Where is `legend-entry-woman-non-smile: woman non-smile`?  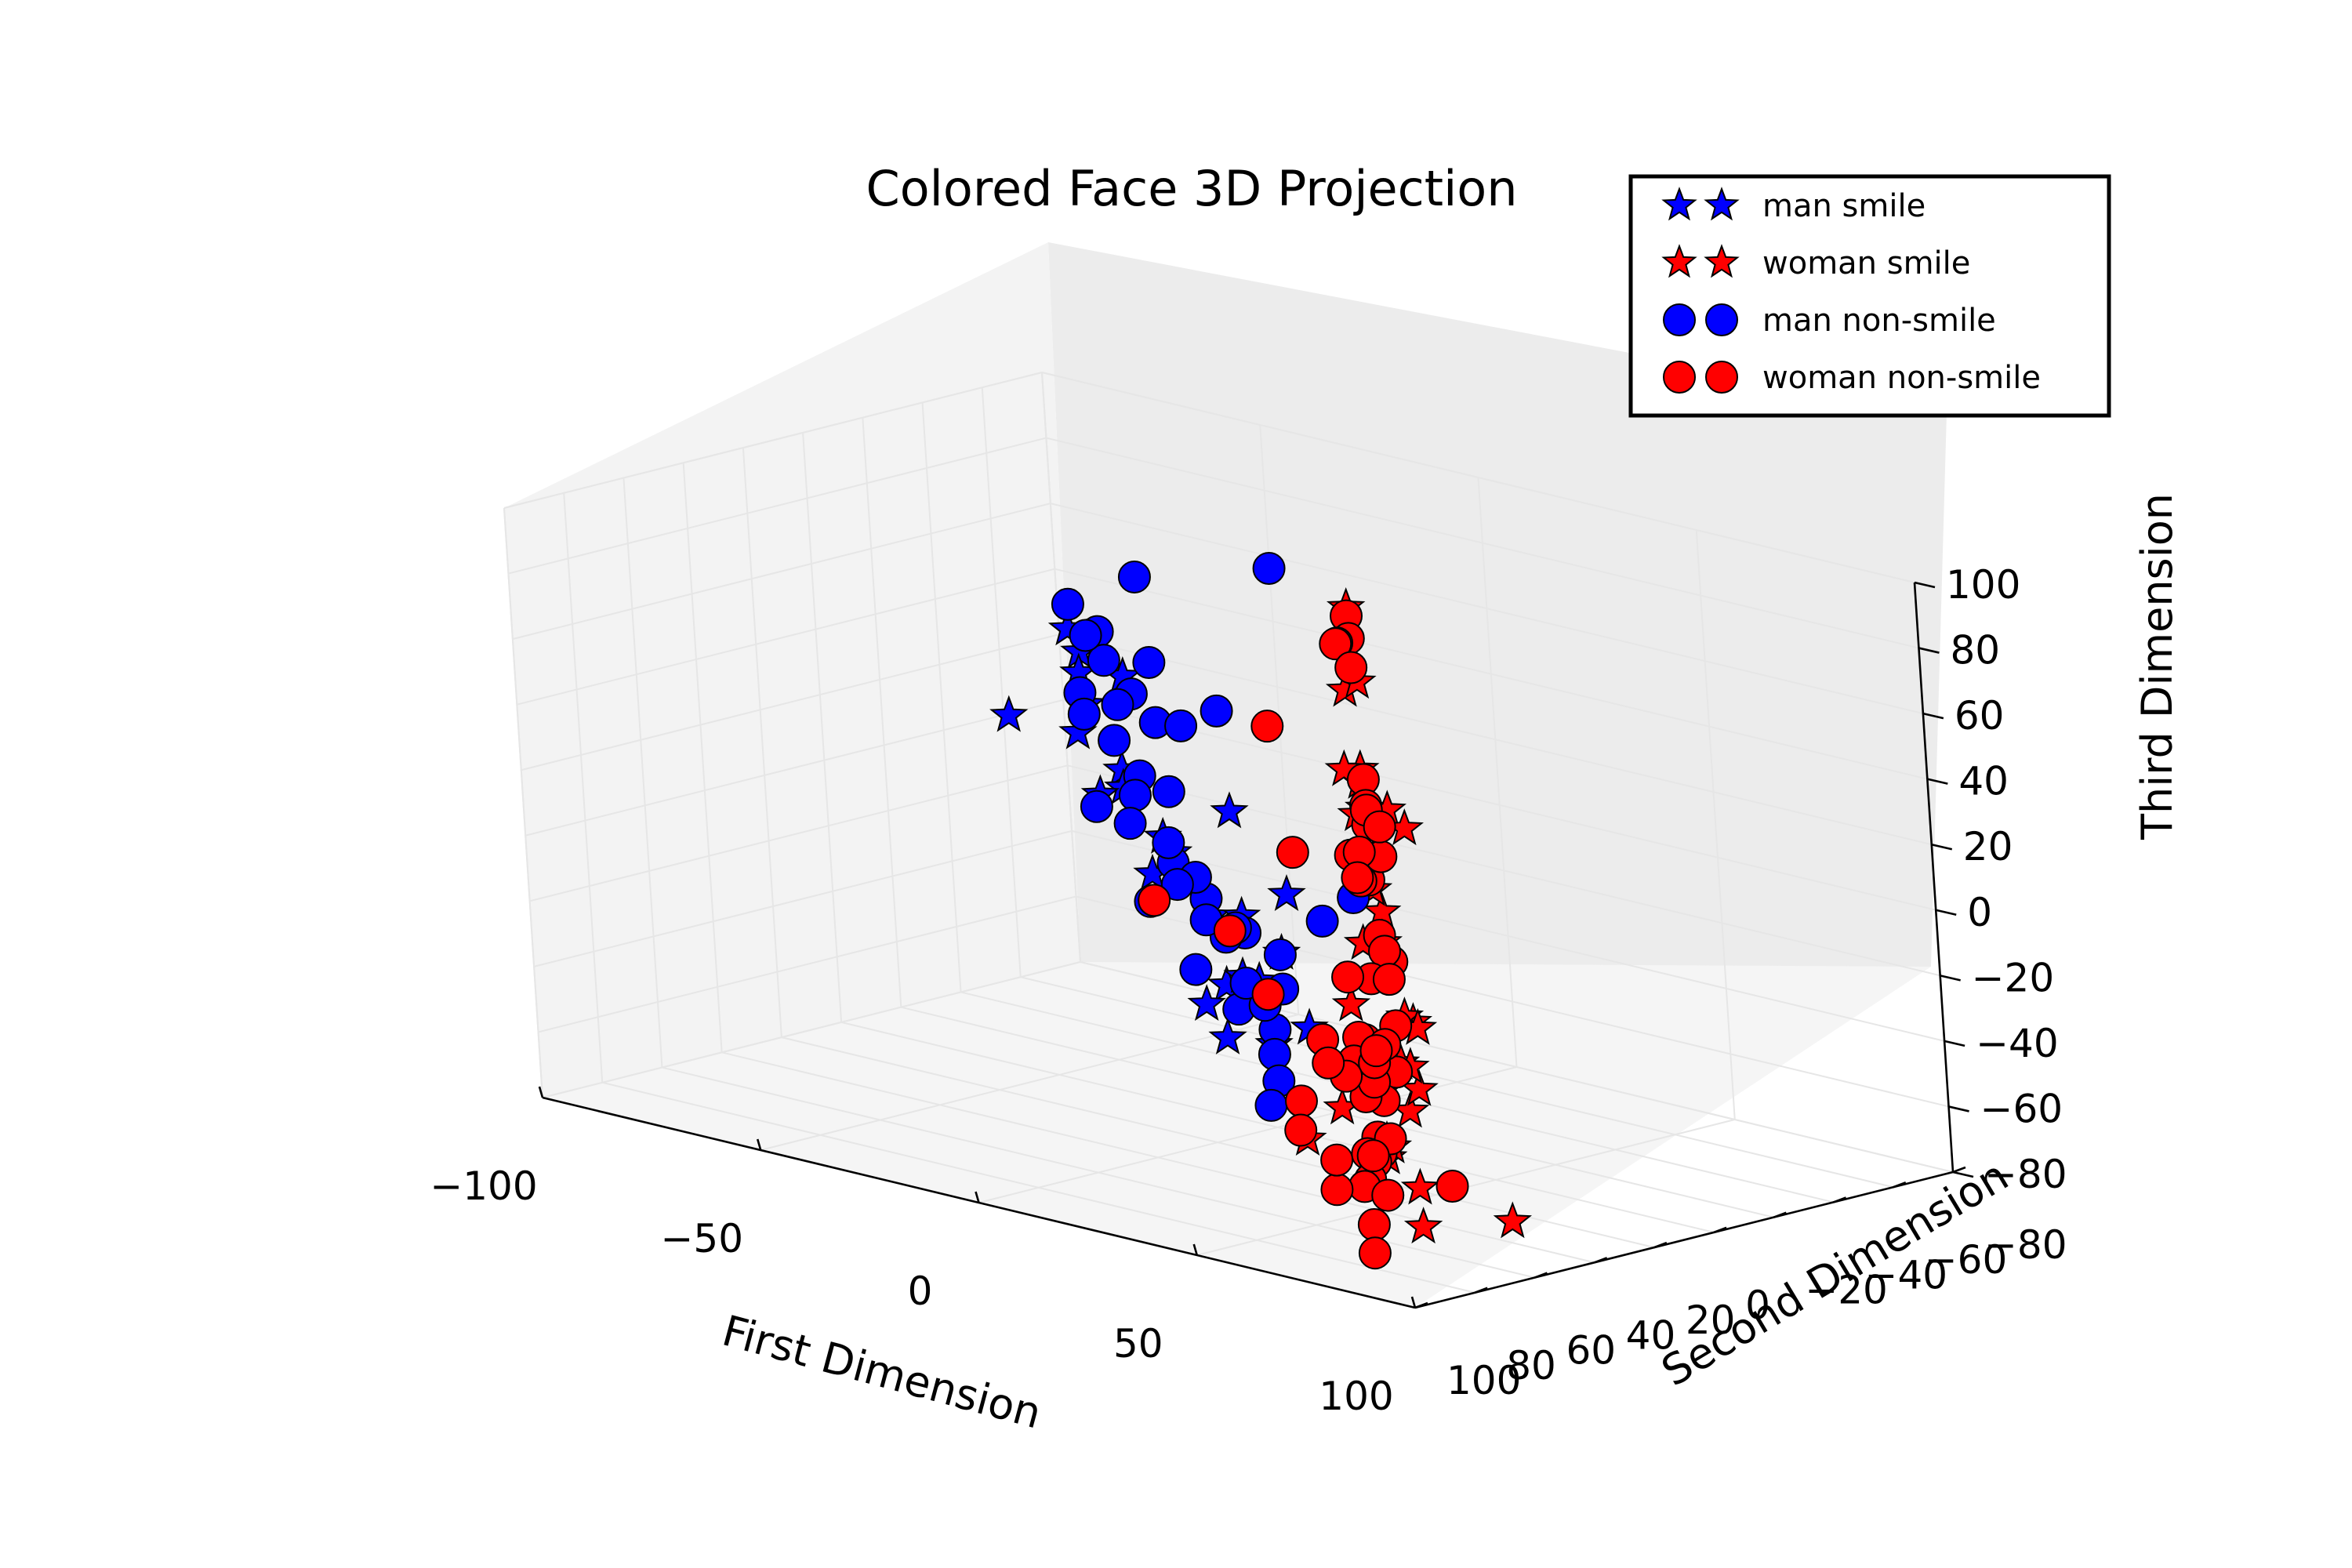
legend-entry-woman-non-smile: woman non-smile is located at coordinates (1852, 378).